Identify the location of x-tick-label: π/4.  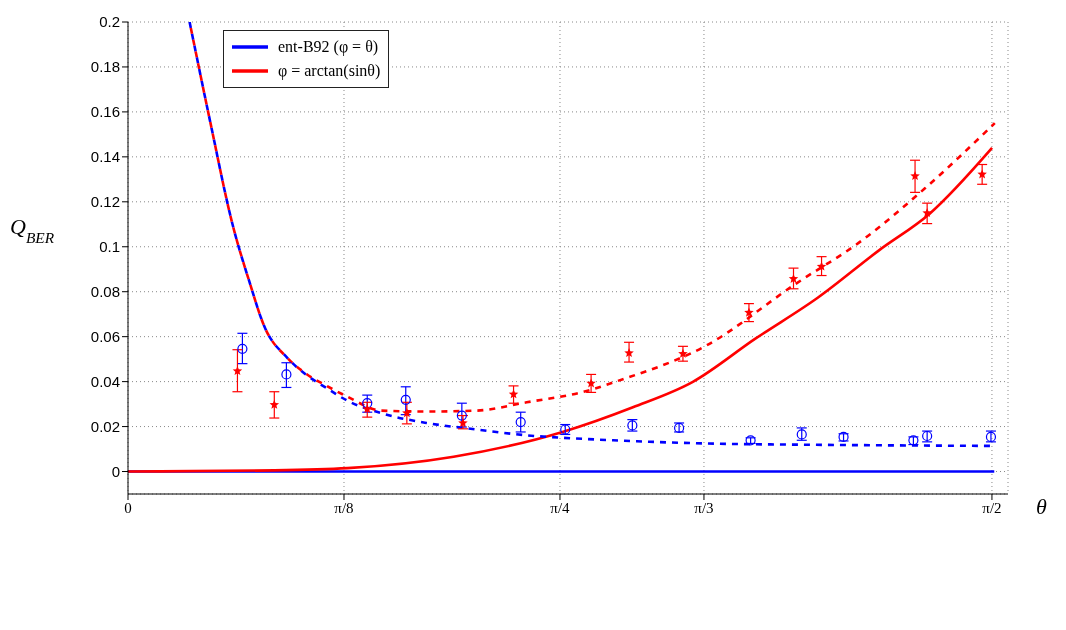
(560, 507).